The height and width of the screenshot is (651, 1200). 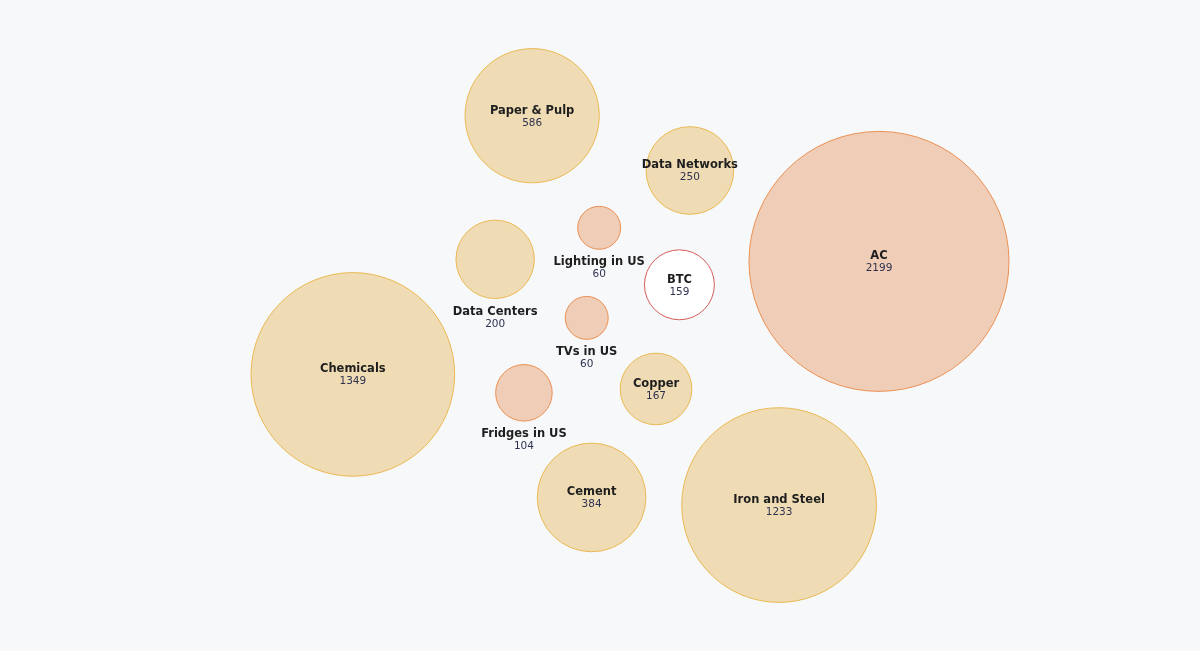 I want to click on category-label: Copper, so click(x=656, y=382).